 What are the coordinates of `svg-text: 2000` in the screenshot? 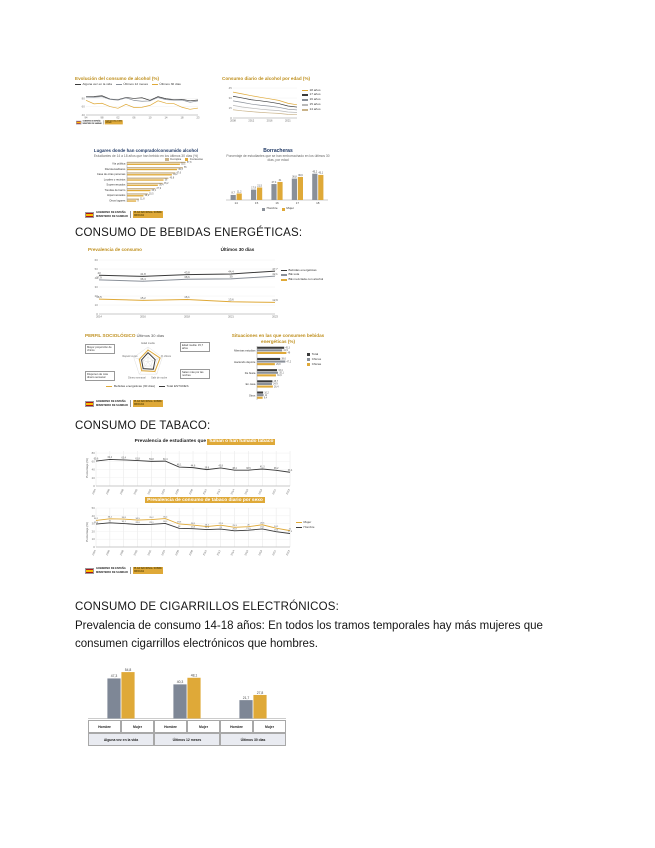 It's located at (135, 490).